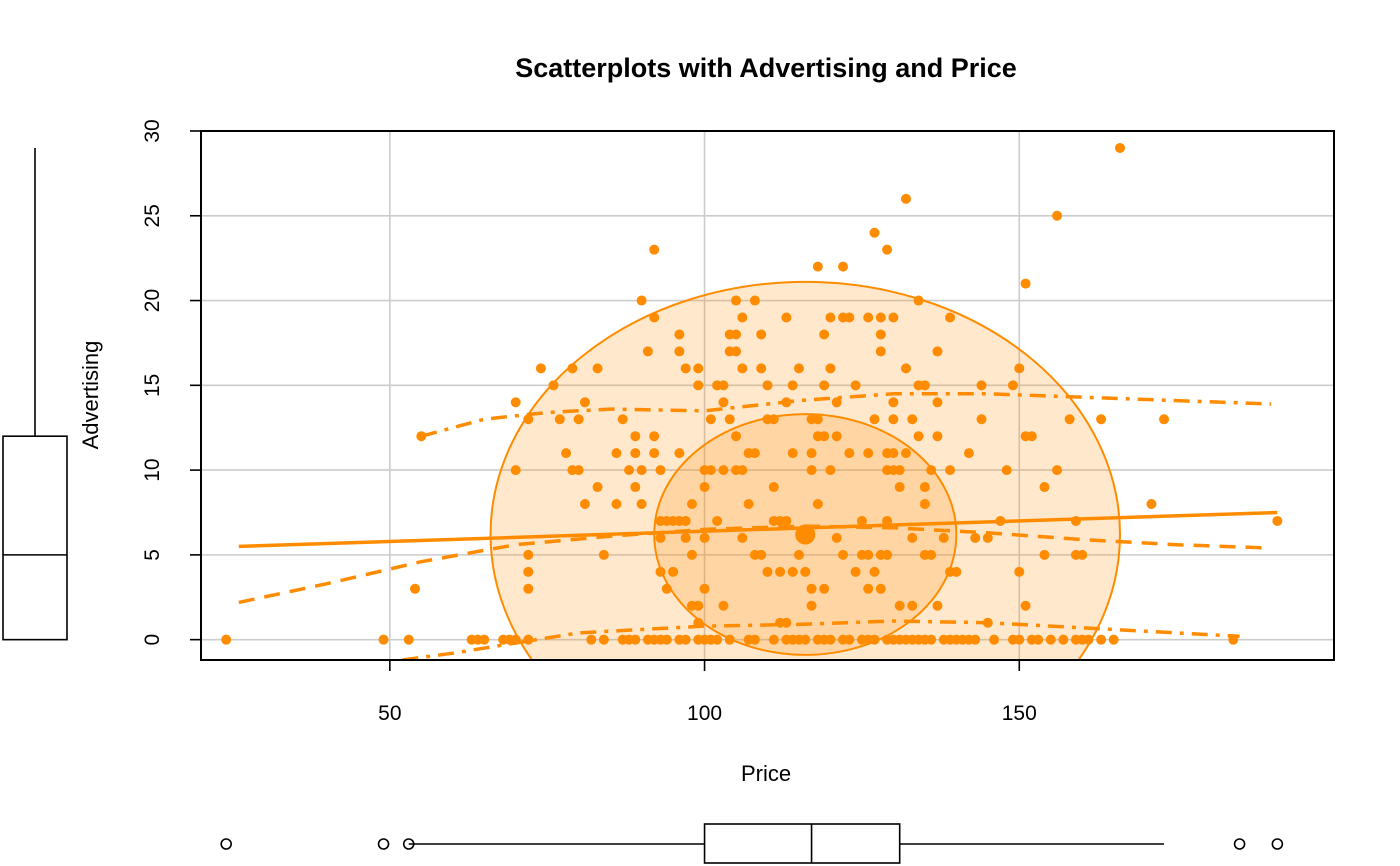 Image resolution: width=1400 pixels, height=866 pixels. I want to click on y-axis-ticks: 0 5 10 15 20 25 30, so click(171, 382).